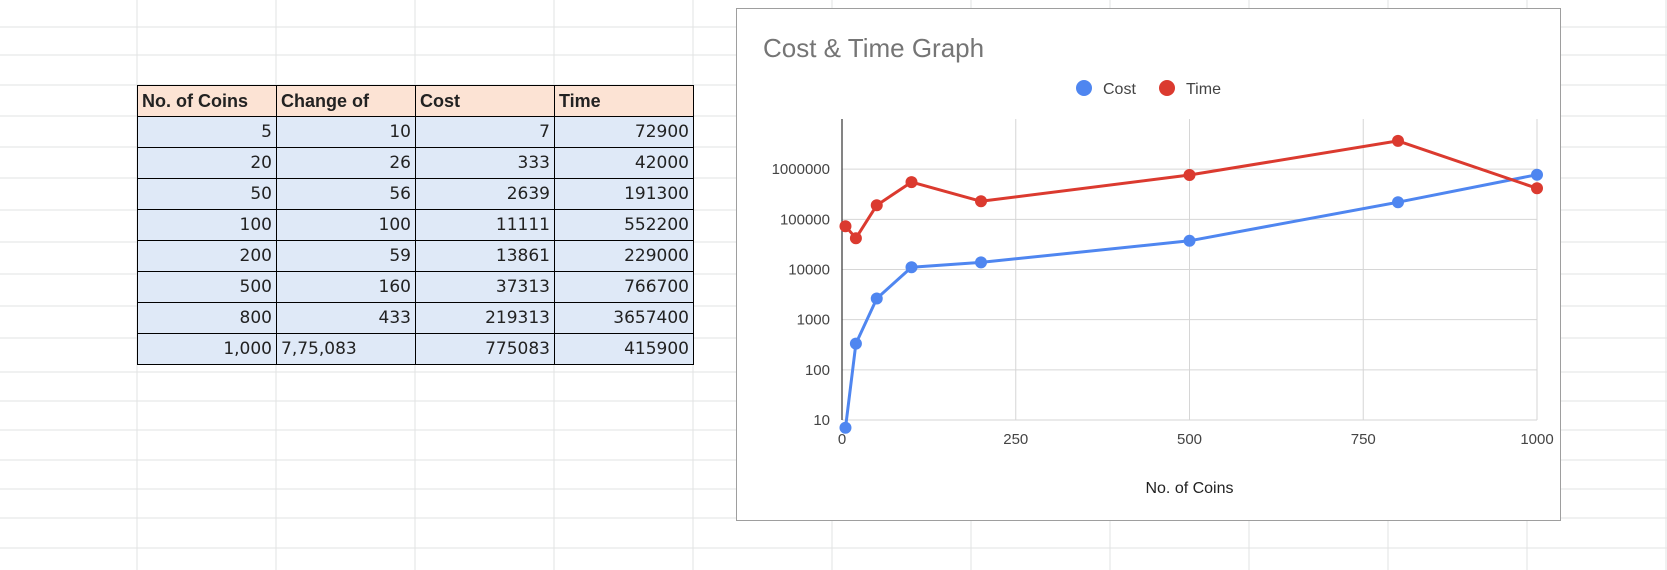 This screenshot has height=570, width=1667. Describe the element at coordinates (805, 219) in the screenshot. I see `y-tick-label: 100000` at that location.